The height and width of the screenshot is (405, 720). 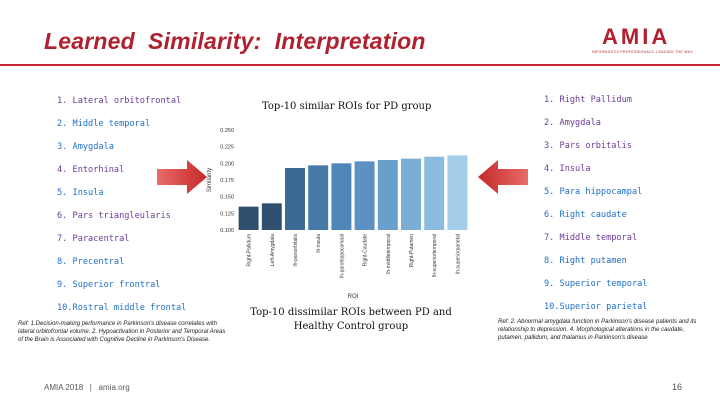 I want to click on right-arrow-icon, so click(x=182, y=177).